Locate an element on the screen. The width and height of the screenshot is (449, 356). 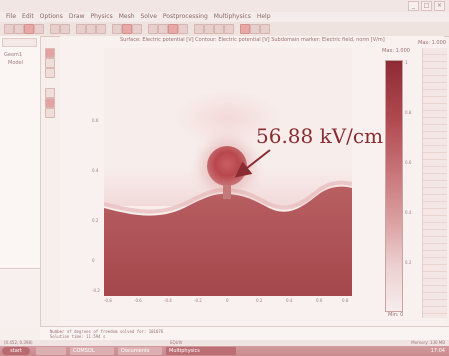
menu-physics: Physics is located at coordinates (101, 16).